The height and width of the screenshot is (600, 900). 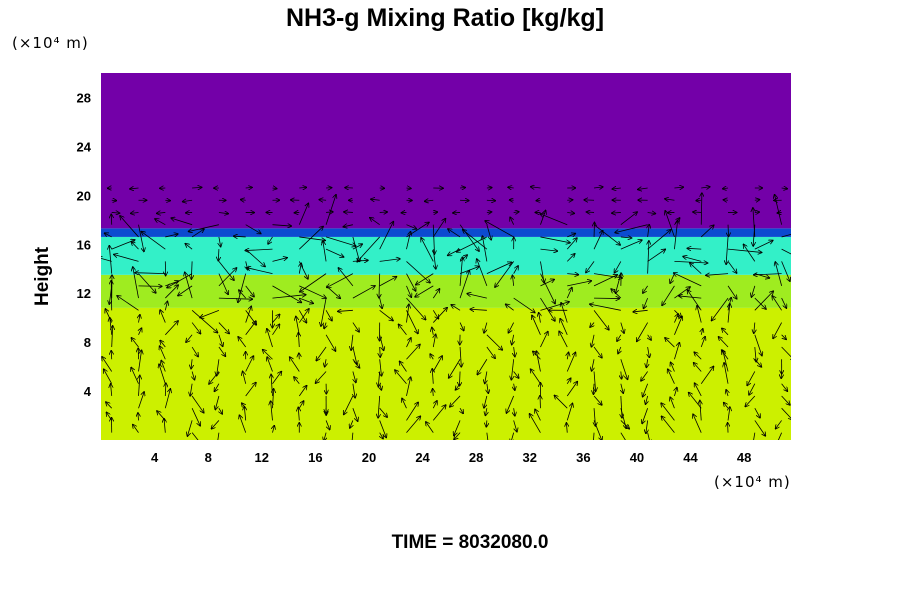 I want to click on x-tick-label: 32, so click(x=530, y=457).